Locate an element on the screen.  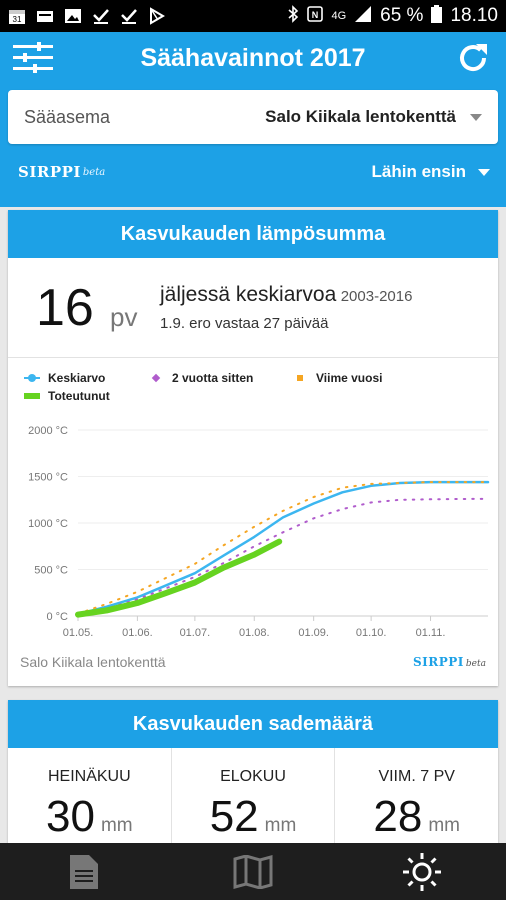
rain-stat-august: ELOKUU 52 mm is located at coordinates (252, 796).